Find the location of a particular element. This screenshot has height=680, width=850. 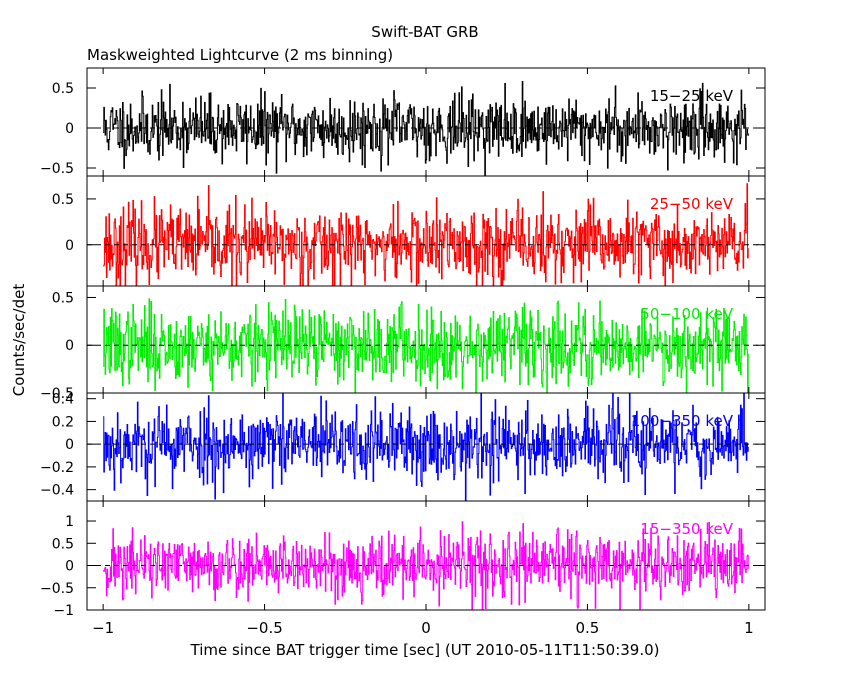

panel-4: −0.4 −0.2 0 0.2 0.4 100−350 keV is located at coordinates (403, 447).